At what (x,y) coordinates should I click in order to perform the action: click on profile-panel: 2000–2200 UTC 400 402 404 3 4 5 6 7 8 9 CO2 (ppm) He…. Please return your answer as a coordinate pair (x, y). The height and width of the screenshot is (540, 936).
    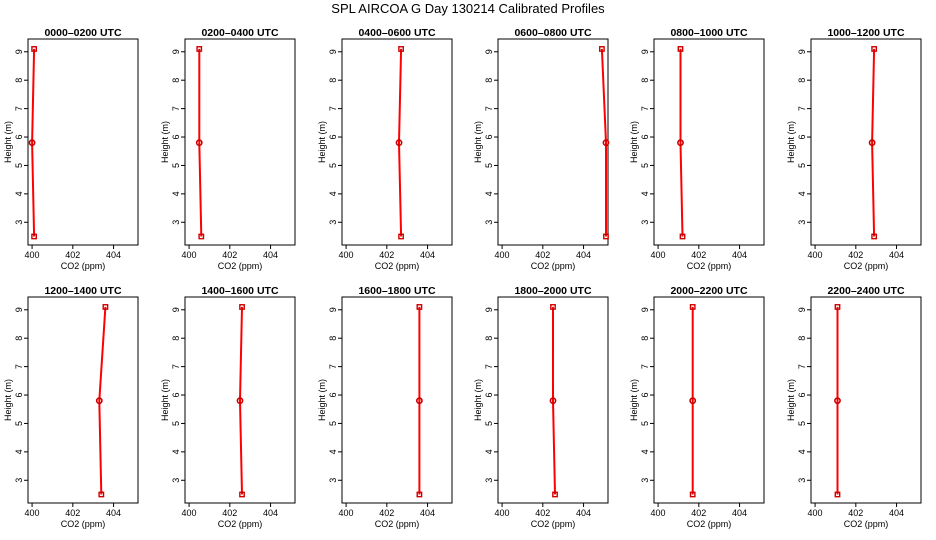
    Looking at the image, I should click on (697, 407).